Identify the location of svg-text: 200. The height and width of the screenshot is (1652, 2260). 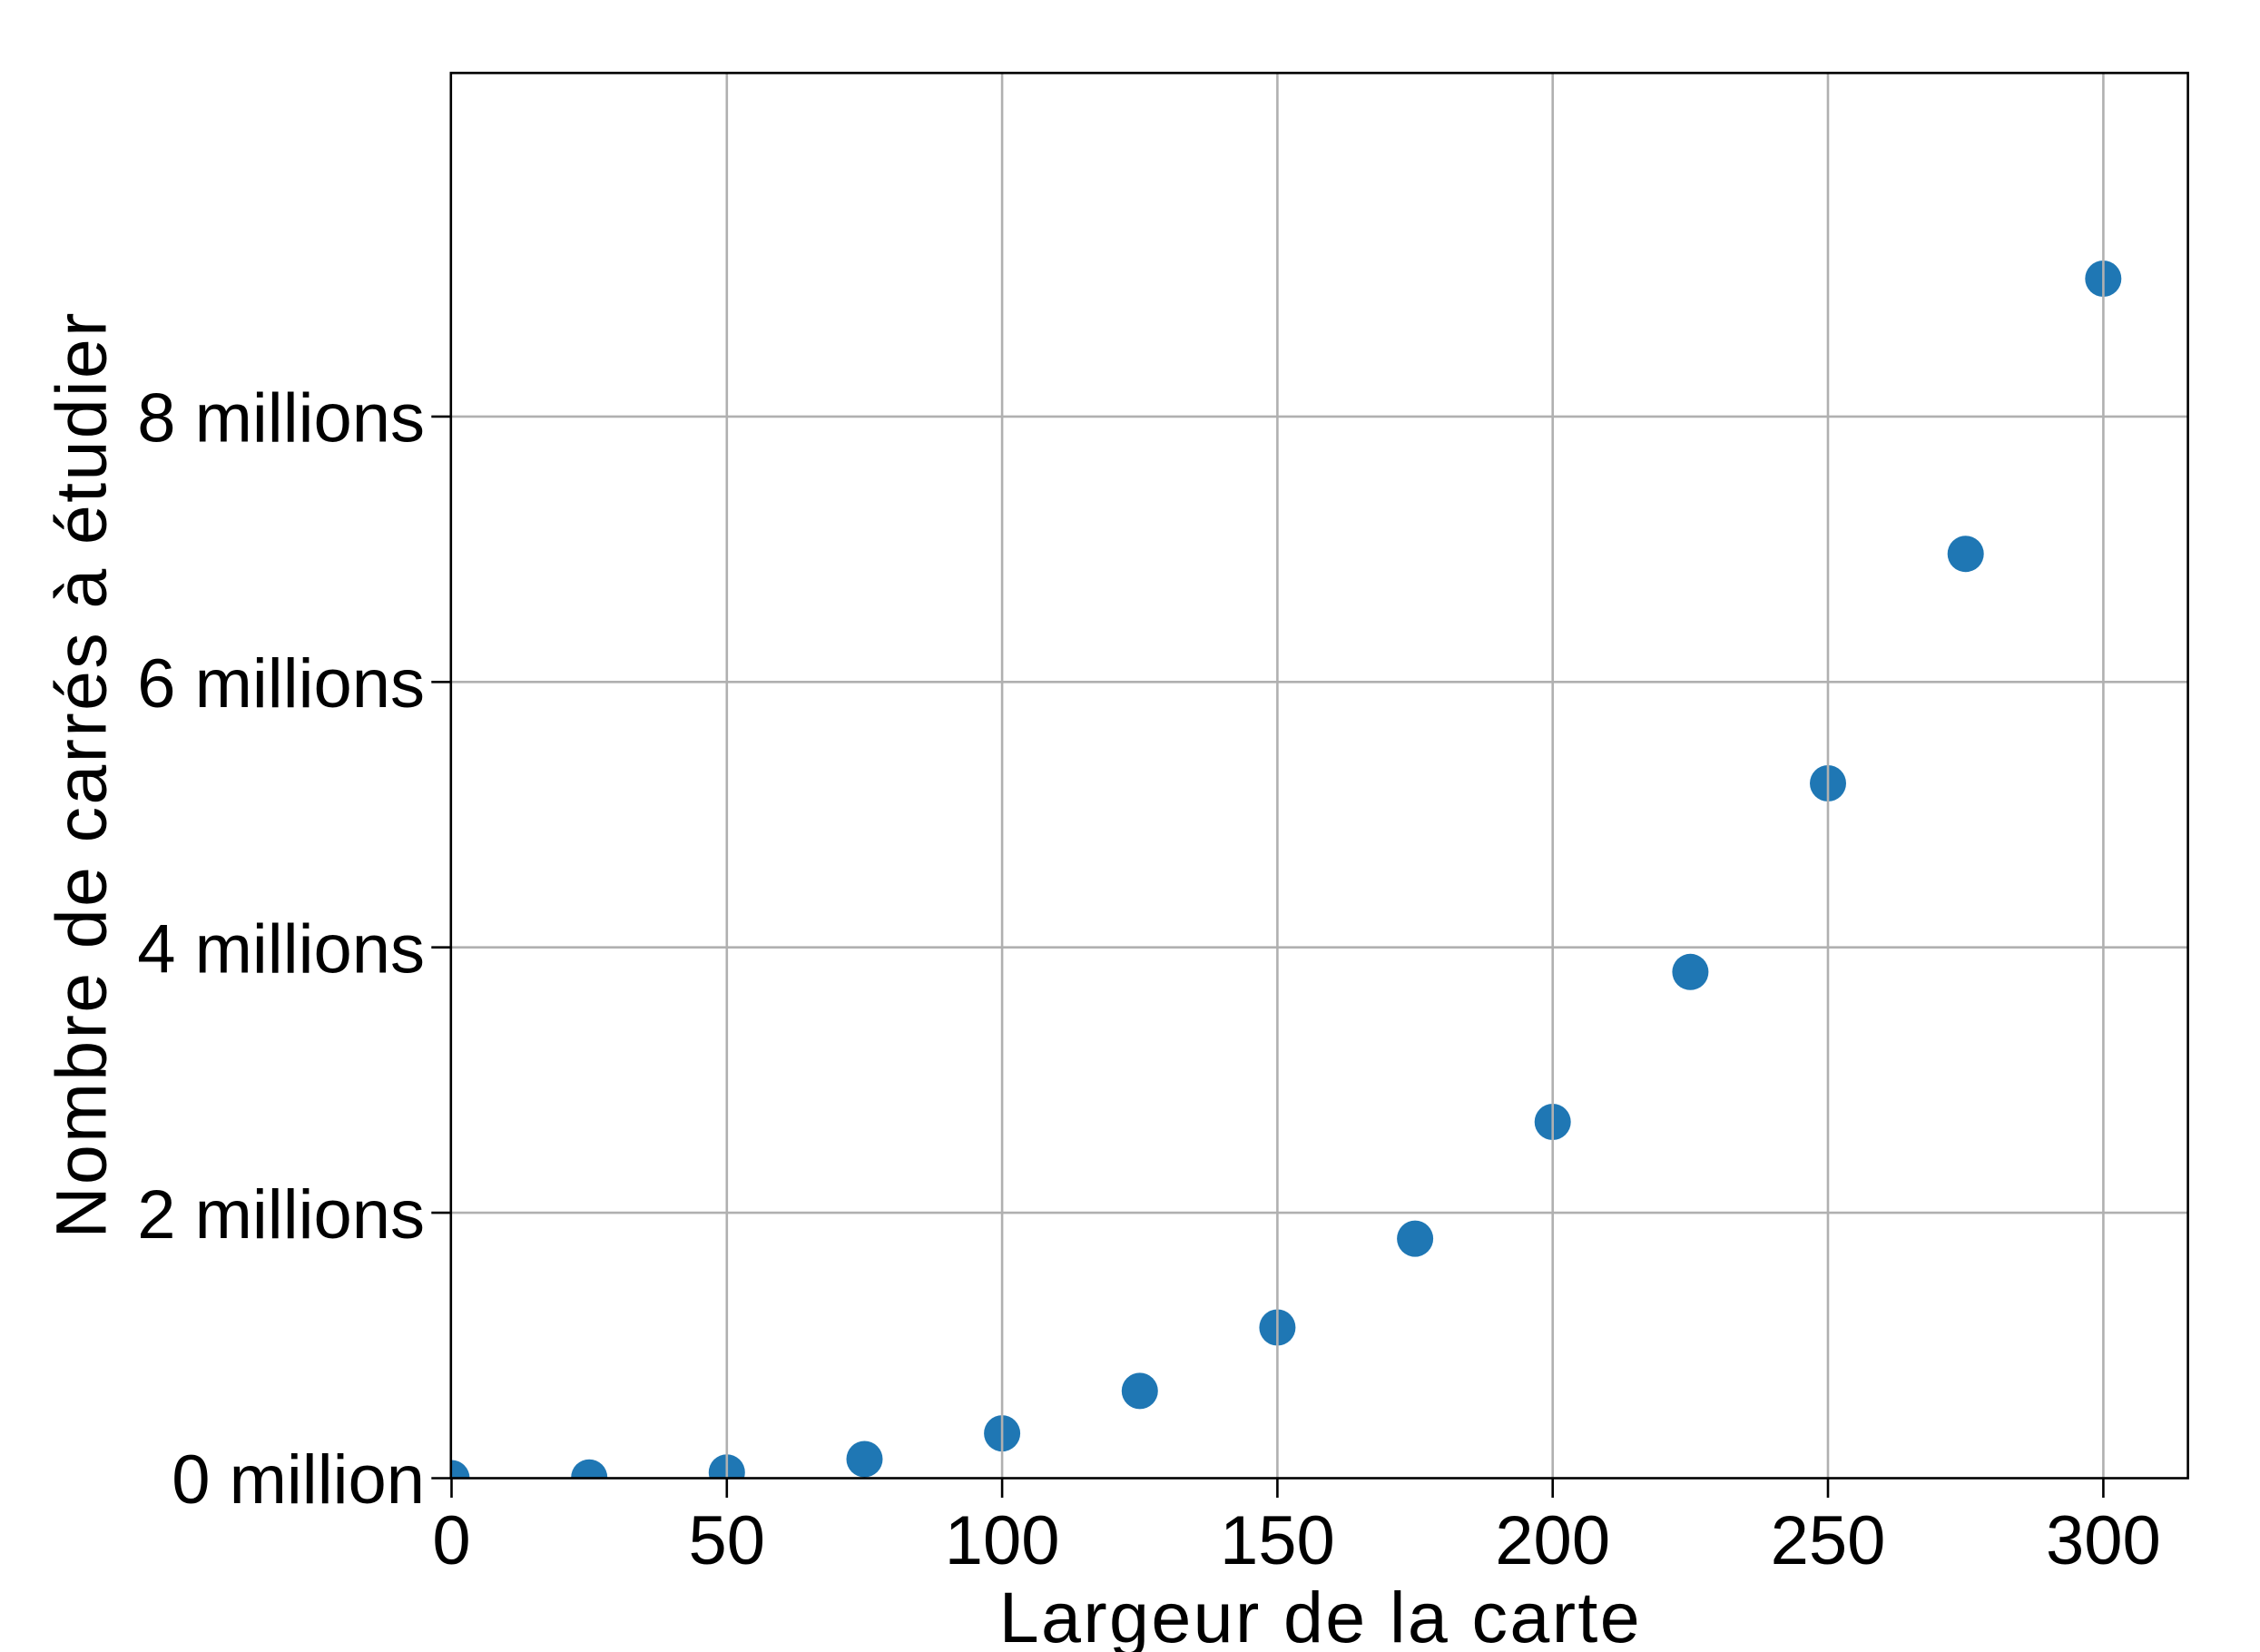
(1552, 1540).